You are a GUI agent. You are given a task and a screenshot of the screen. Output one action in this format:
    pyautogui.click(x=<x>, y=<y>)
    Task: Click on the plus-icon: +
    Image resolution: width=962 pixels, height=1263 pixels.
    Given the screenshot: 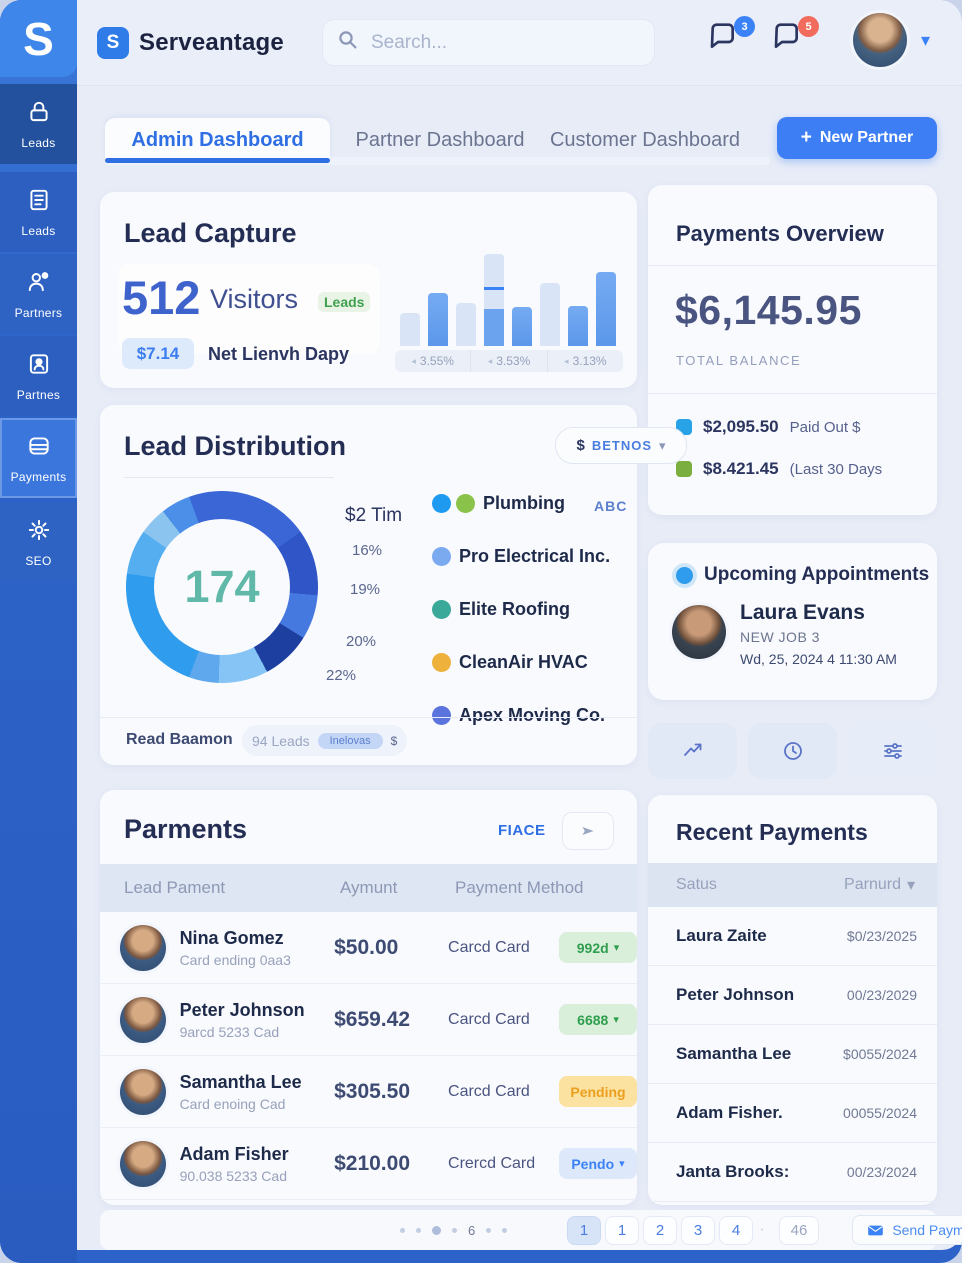 What is the action you would take?
    pyautogui.click(x=806, y=137)
    